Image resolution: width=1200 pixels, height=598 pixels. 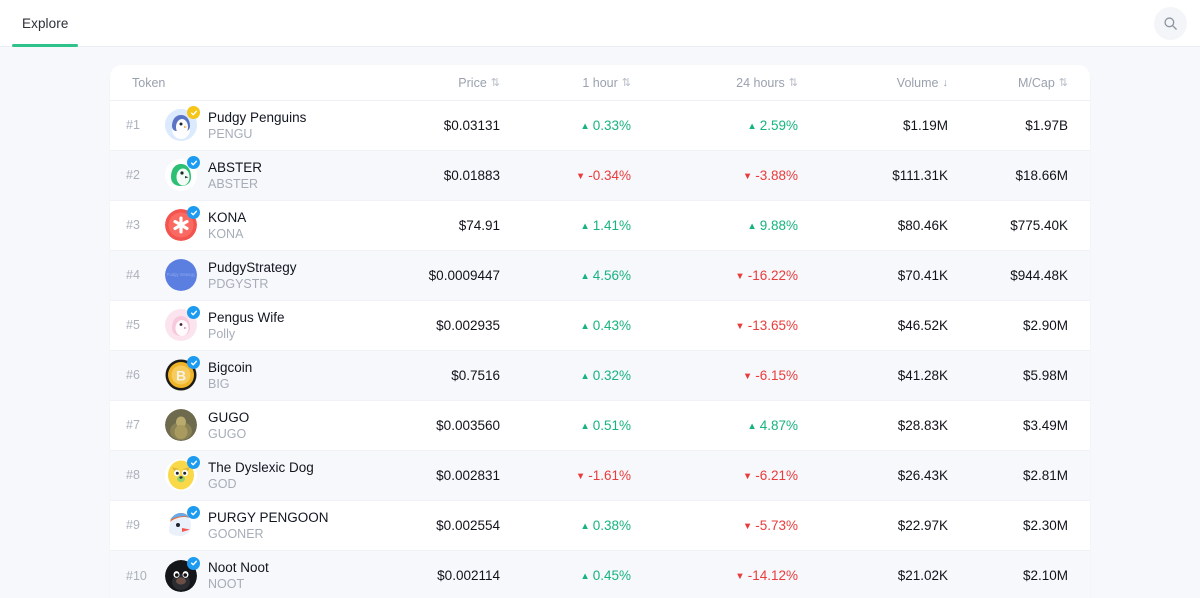 I want to click on token-identity: #5 Pengus Wife Polly, so click(x=242, y=324).